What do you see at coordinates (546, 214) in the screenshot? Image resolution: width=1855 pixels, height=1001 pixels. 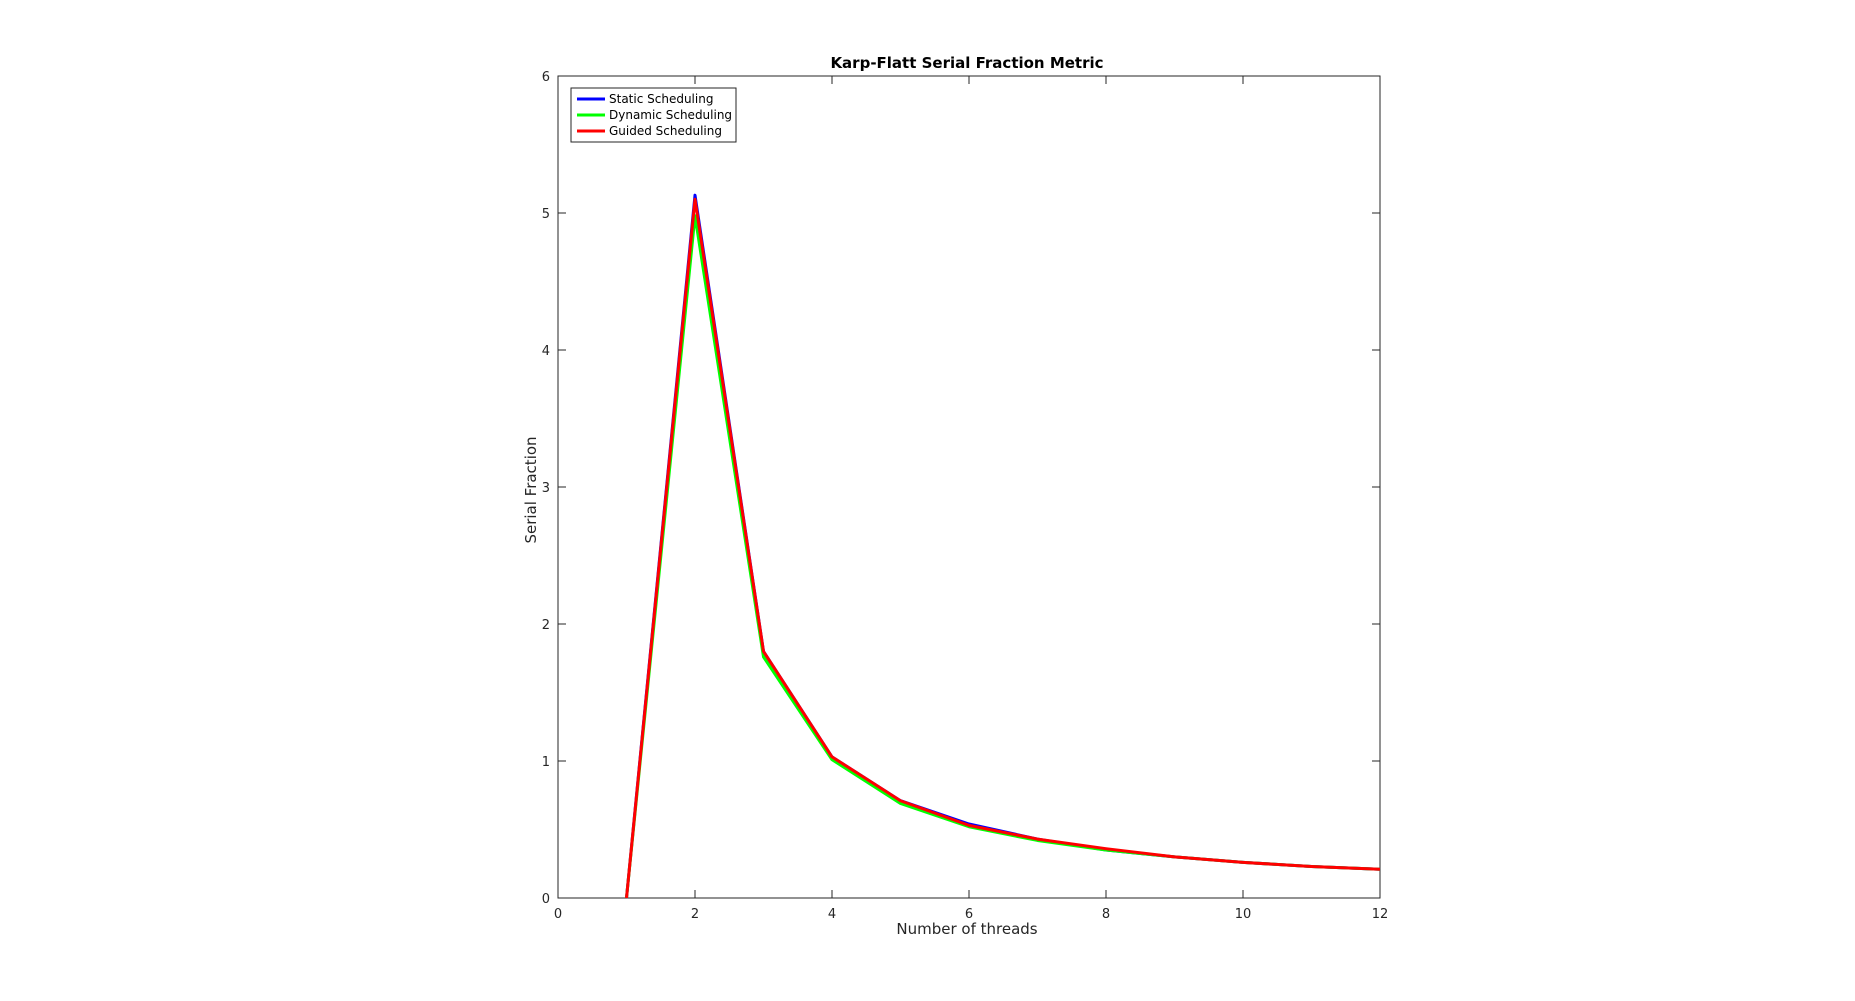 I see `y-tick-label: 5` at bounding box center [546, 214].